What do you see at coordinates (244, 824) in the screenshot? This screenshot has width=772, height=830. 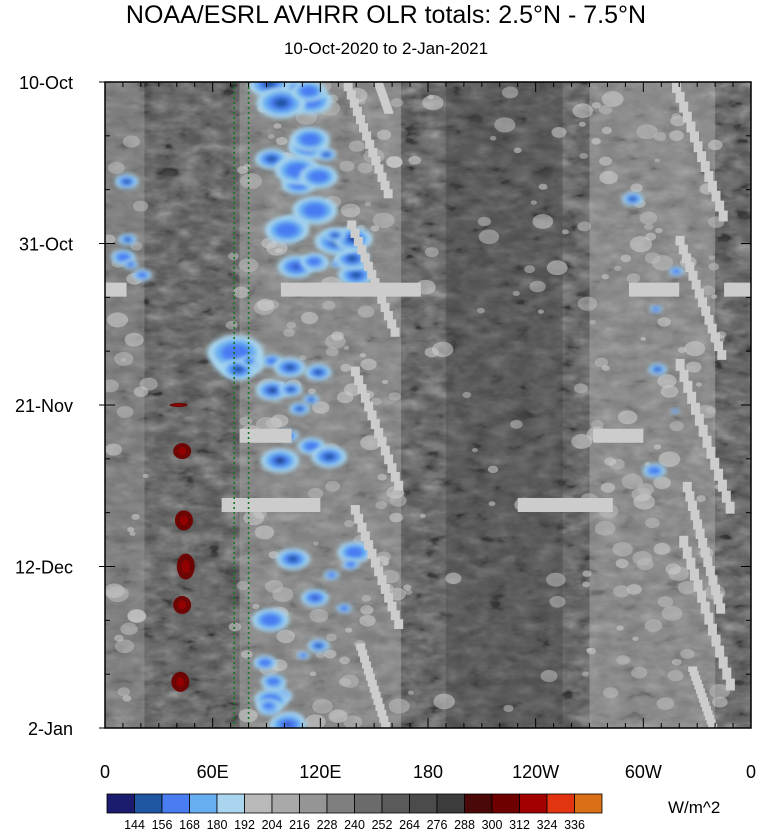 I see `colorbar-label: 192` at bounding box center [244, 824].